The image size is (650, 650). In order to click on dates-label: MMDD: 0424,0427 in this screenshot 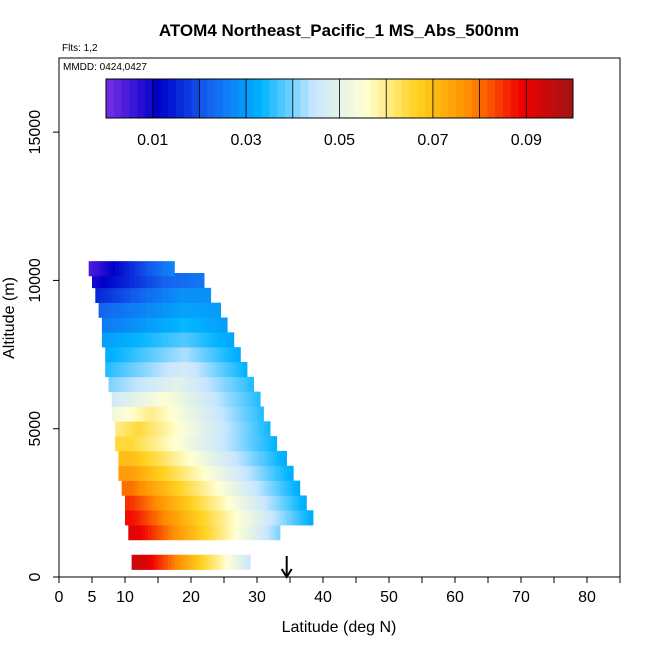, I will do `click(105, 67)`.